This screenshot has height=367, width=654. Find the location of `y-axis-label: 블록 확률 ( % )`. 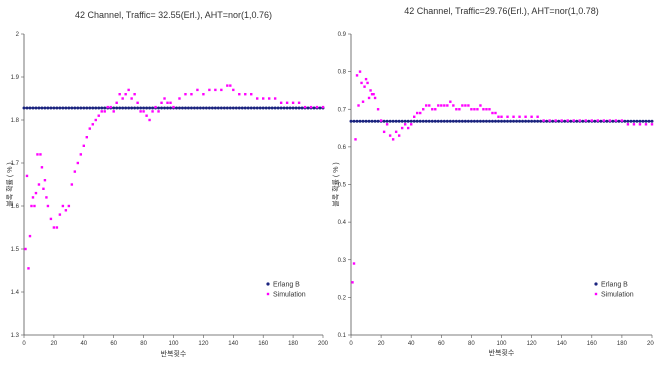

y-axis-label: 블록 확률 ( % ) is located at coordinates (335, 184).